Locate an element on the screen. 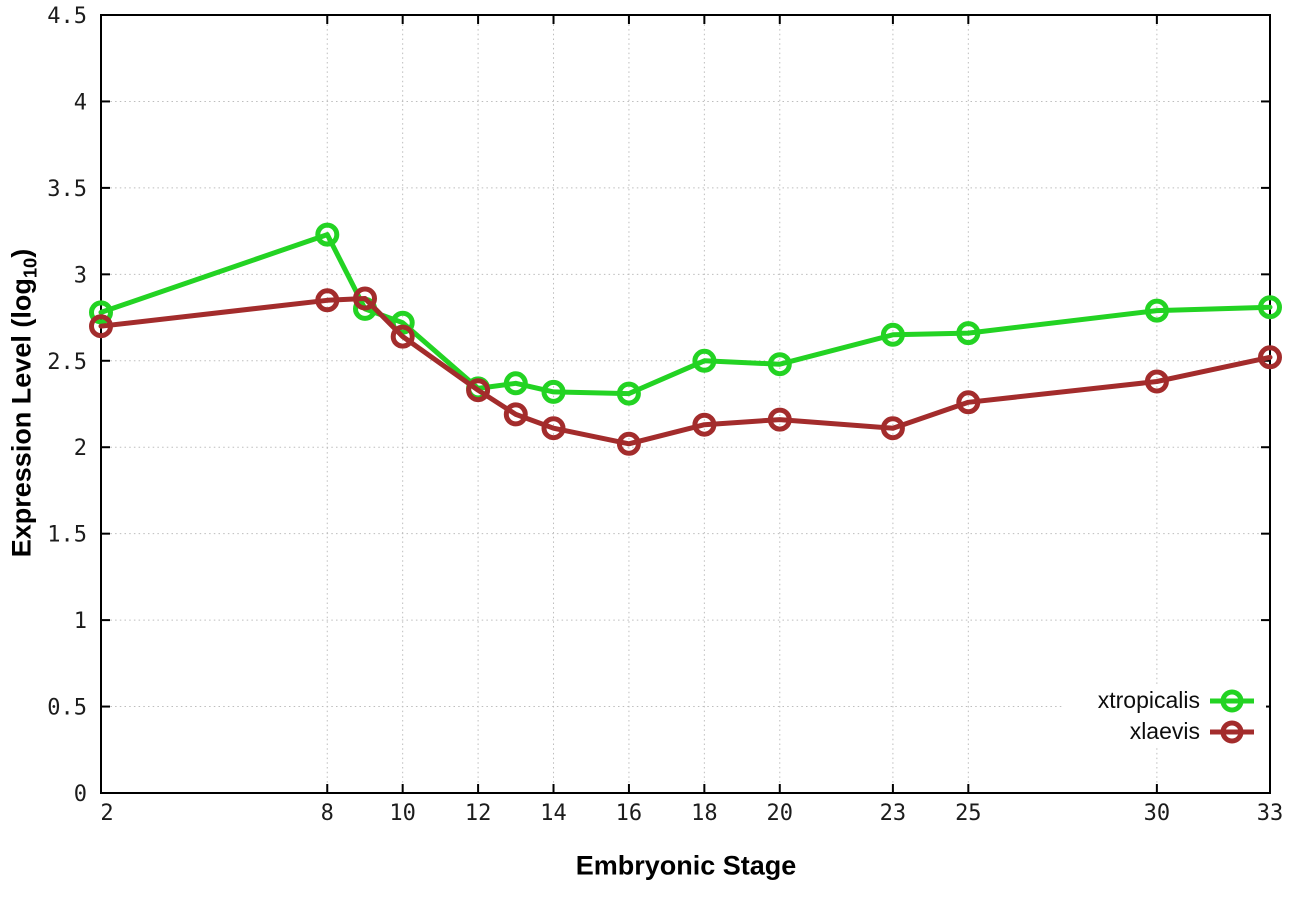 The image size is (1296, 907). y-tick-label: 2.5 is located at coordinates (67, 362).